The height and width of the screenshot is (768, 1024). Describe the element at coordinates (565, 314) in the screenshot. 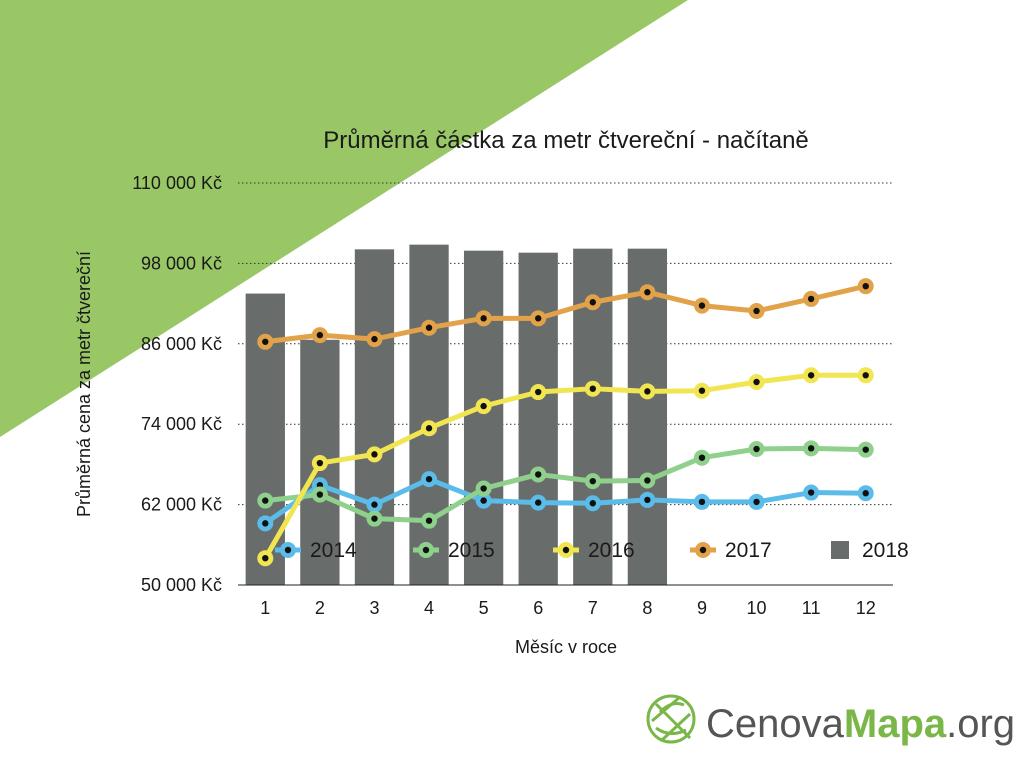

I see `line-2017` at that location.